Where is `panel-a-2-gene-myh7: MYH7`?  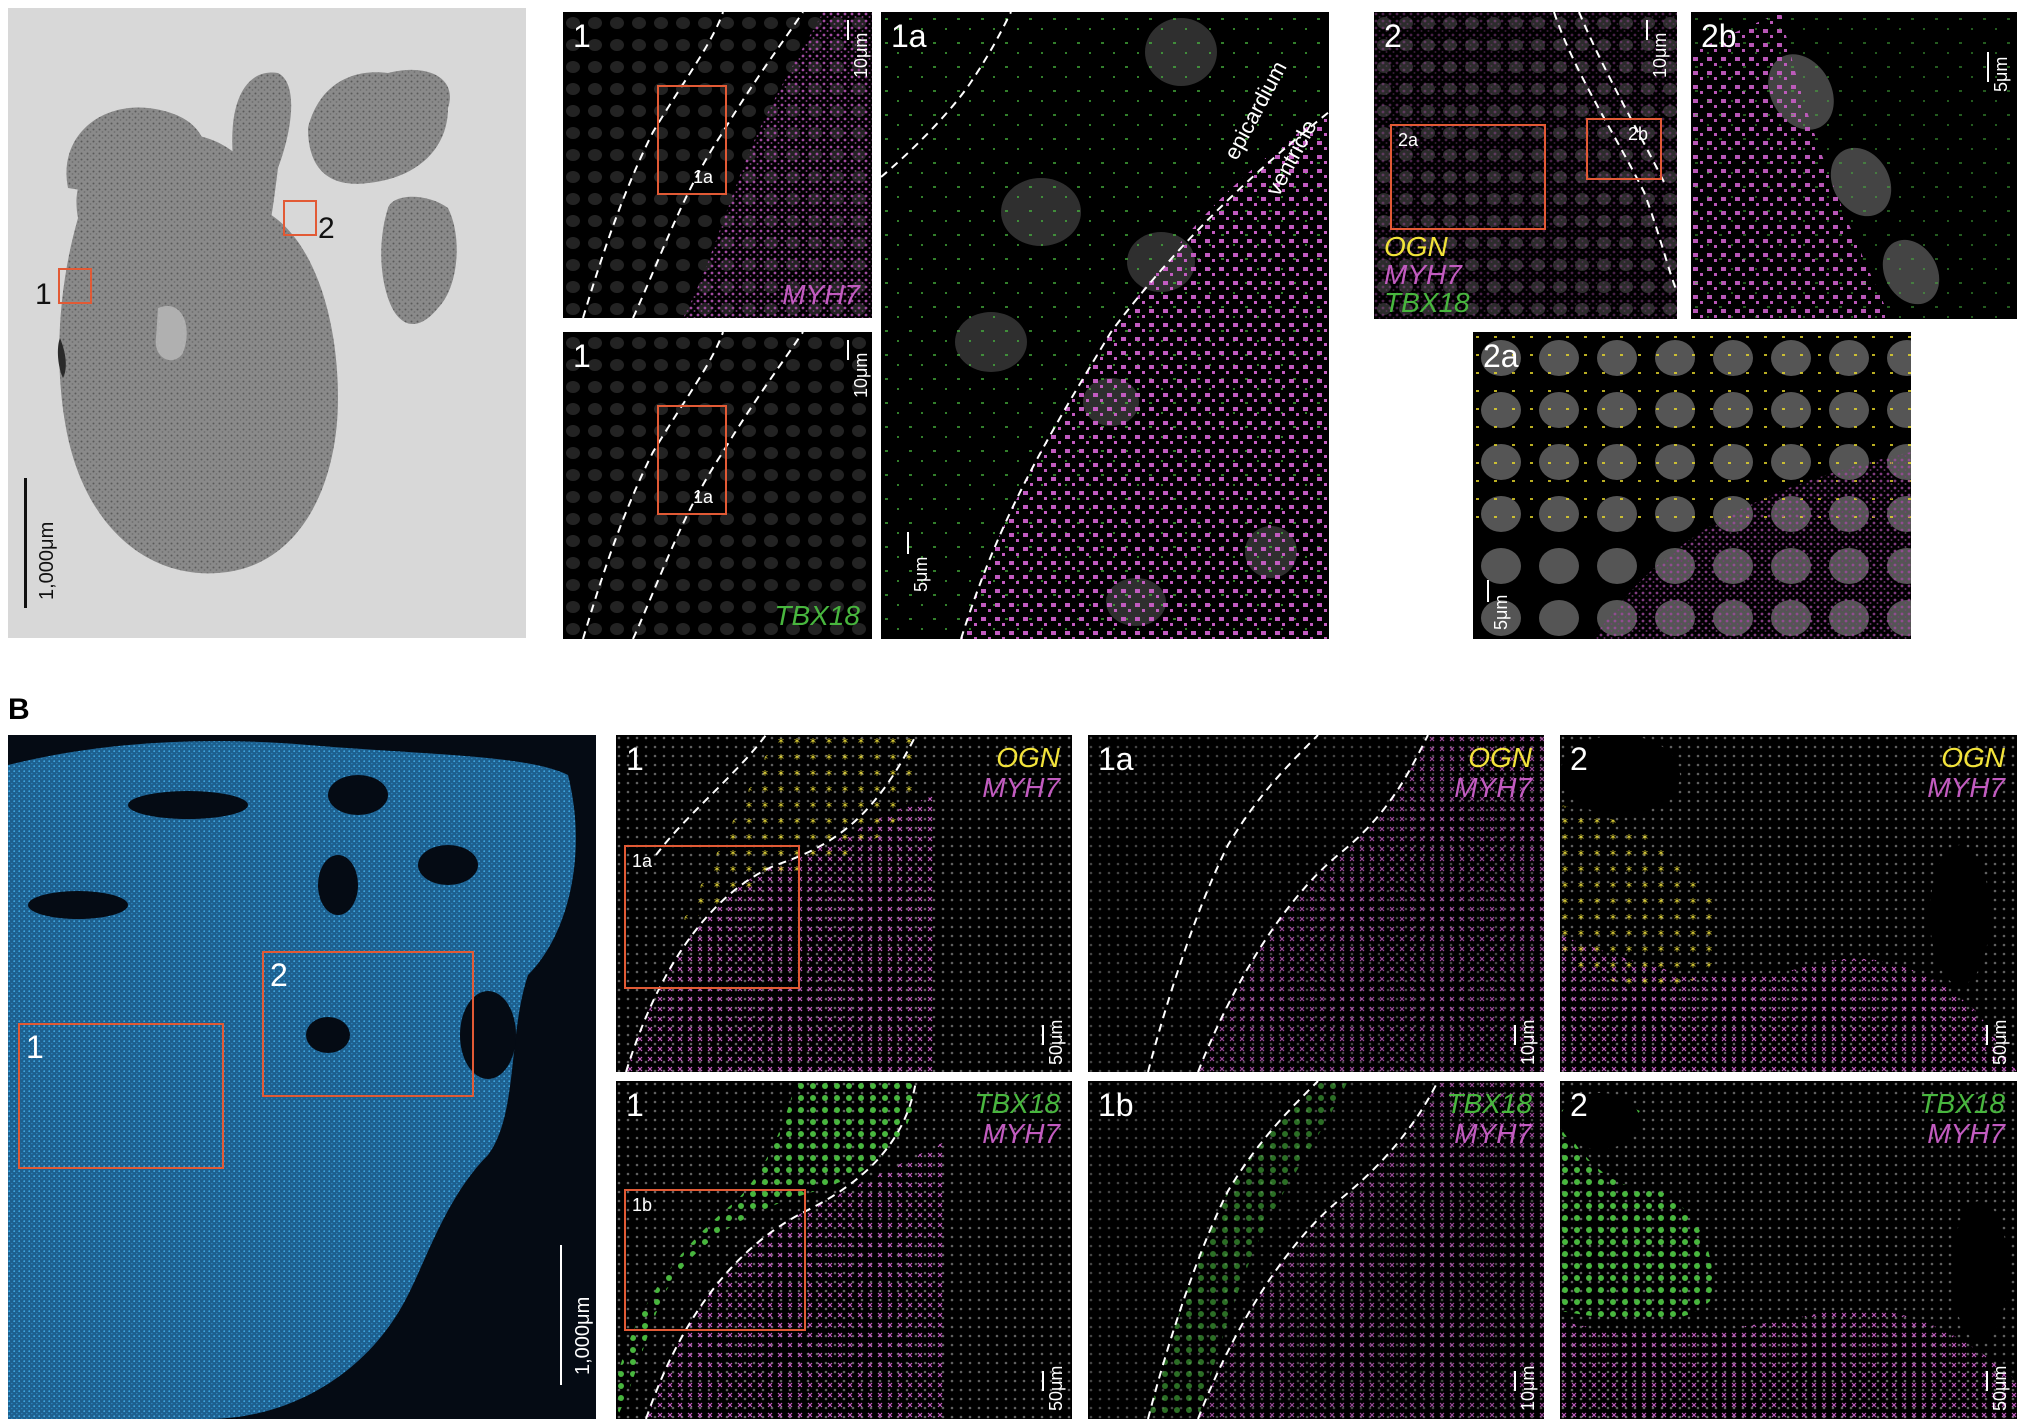
panel-a-2-gene-myh7: MYH7 is located at coordinates (1423, 274).